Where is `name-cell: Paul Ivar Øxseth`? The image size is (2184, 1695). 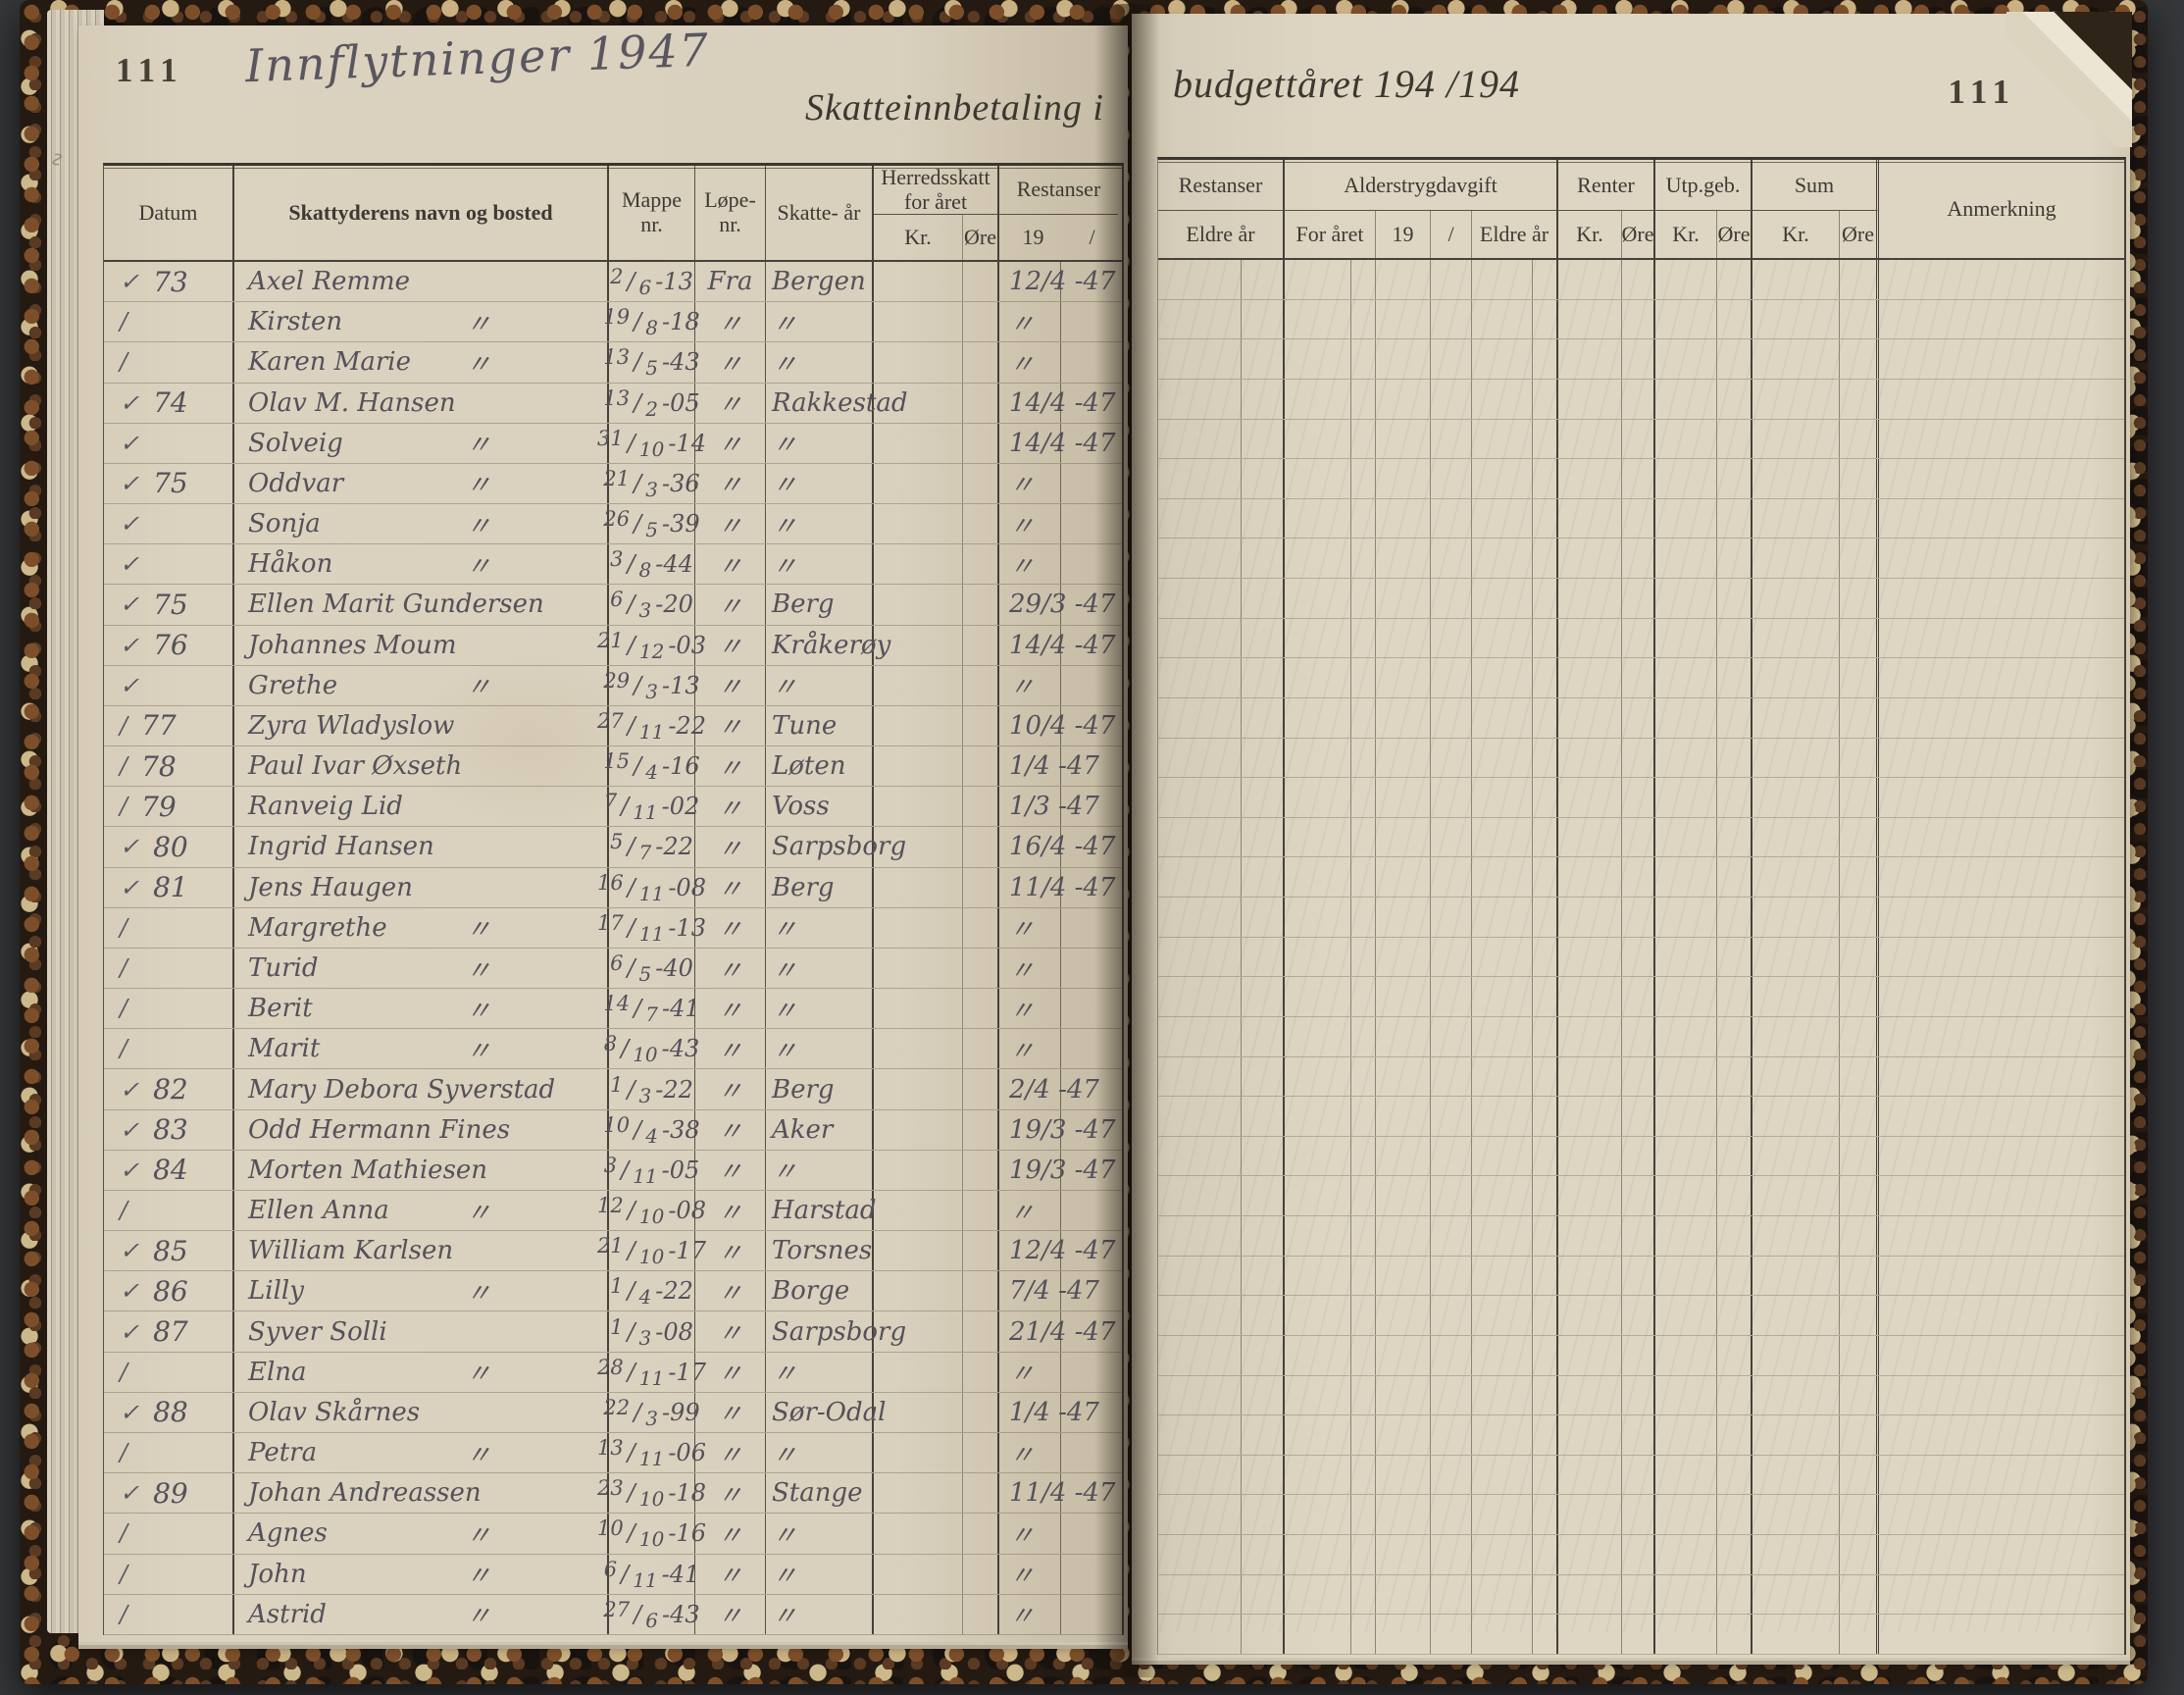
name-cell: Paul Ivar Øxseth is located at coordinates (421, 766).